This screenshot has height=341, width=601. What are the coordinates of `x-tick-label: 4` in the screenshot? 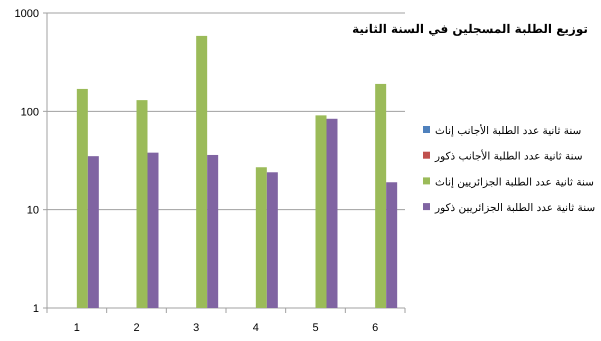 It's located at (255, 328).